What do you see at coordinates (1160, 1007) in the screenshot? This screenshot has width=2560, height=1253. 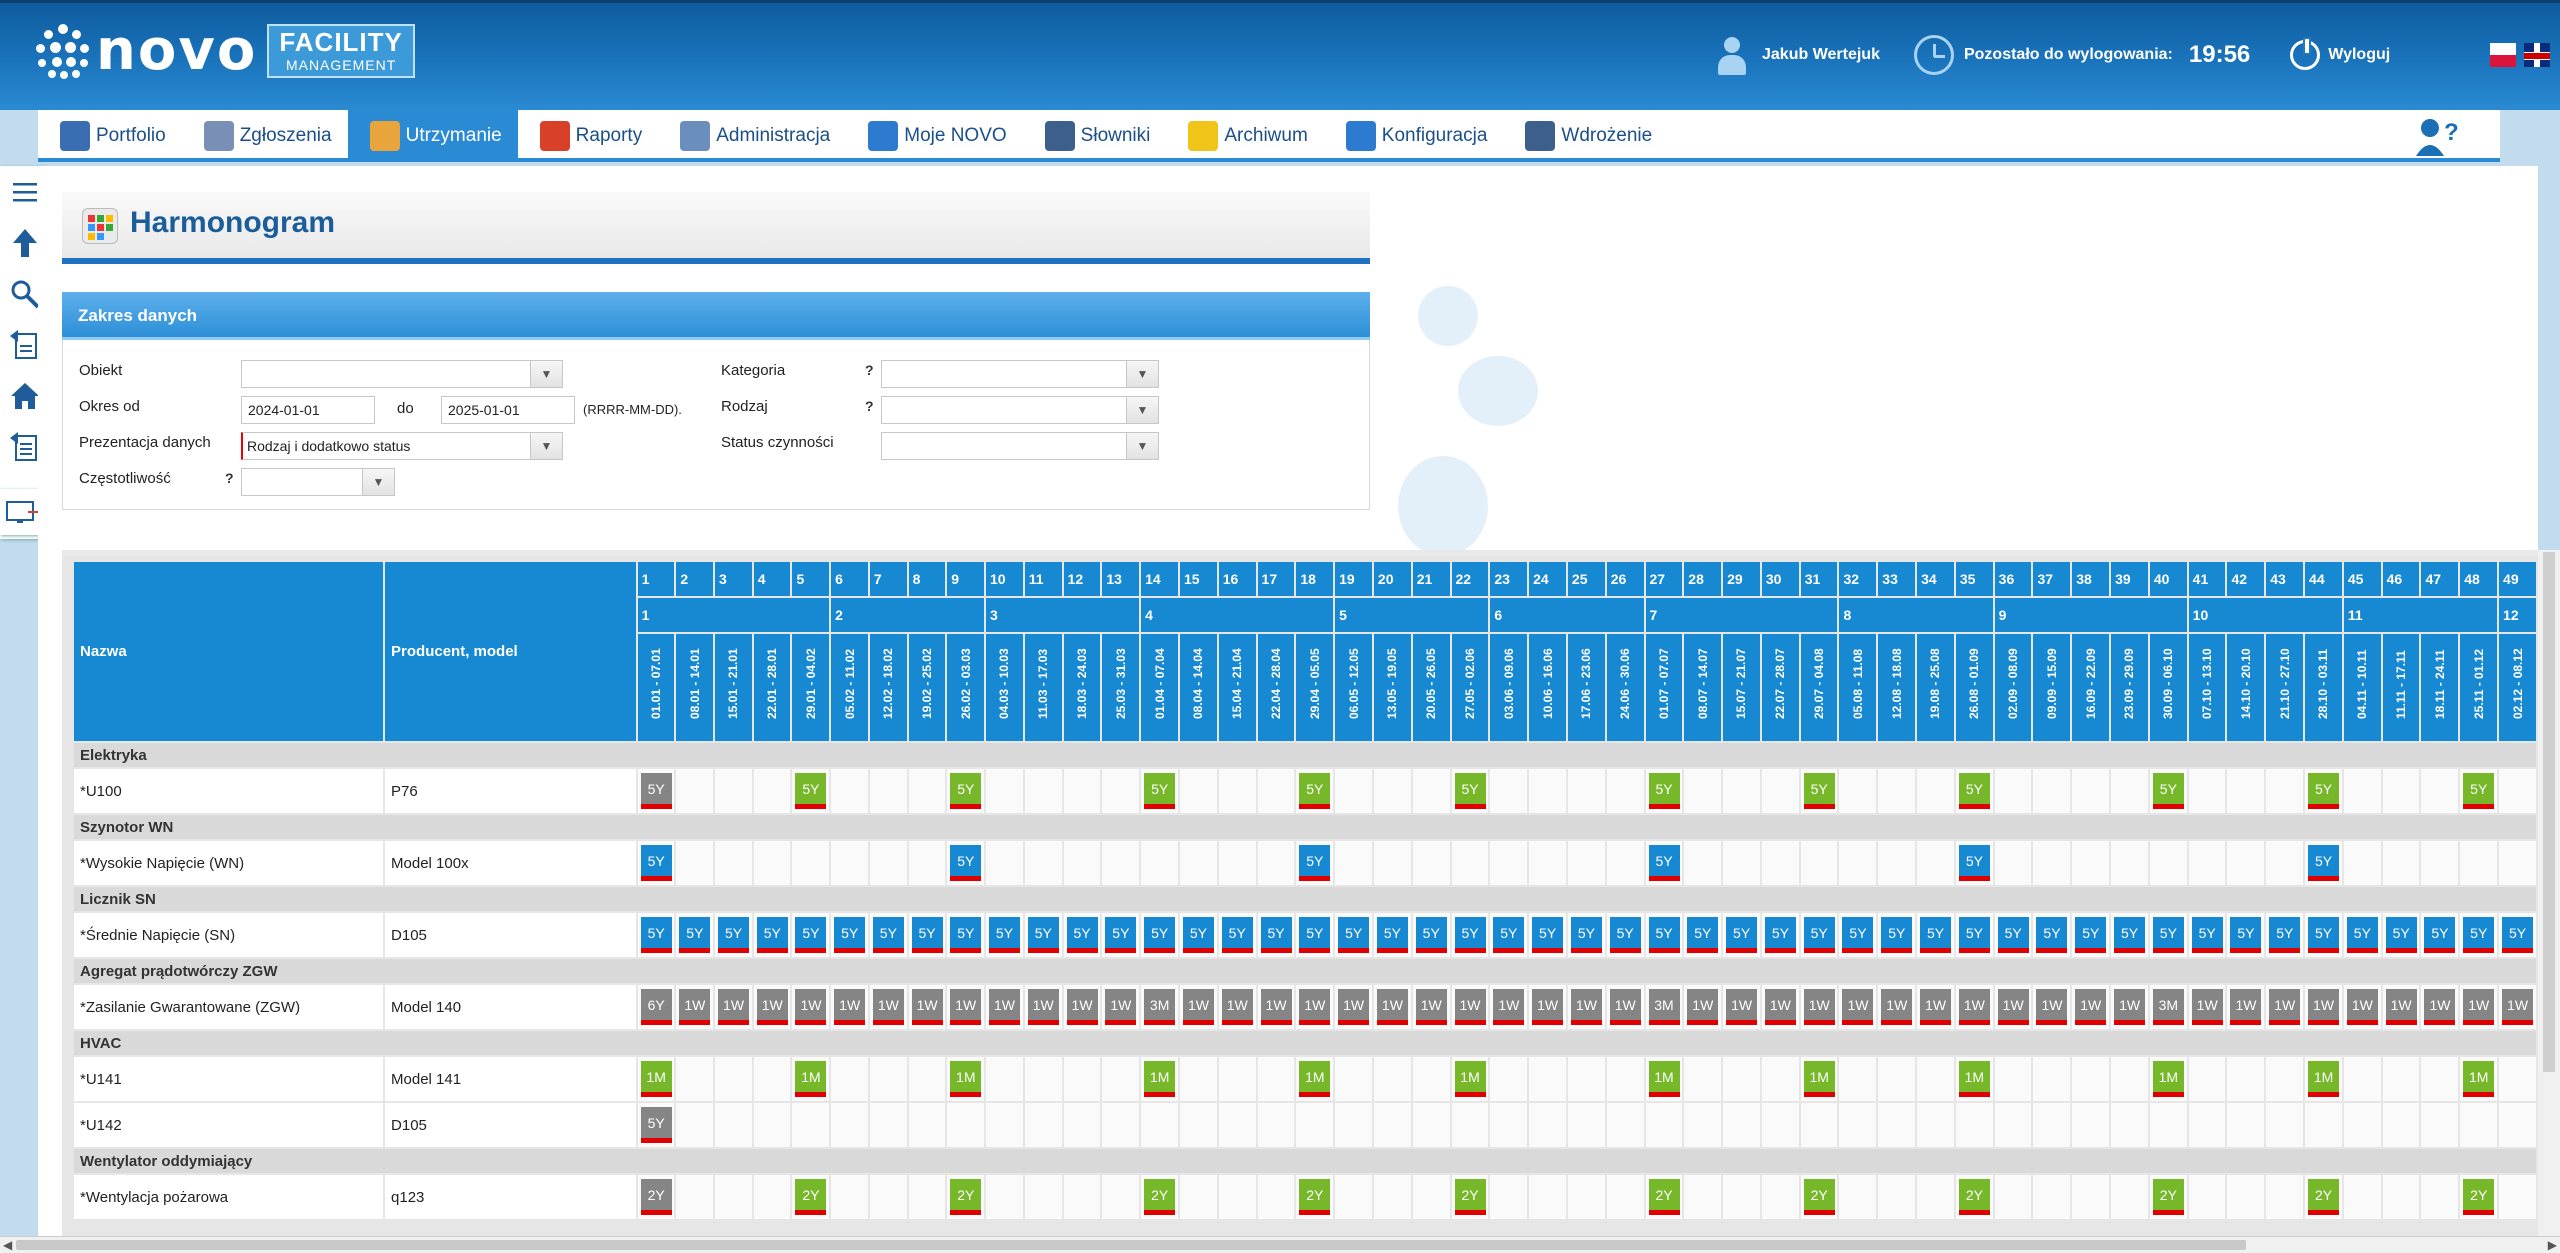 I see `maintenance-badge: 3M` at bounding box center [1160, 1007].